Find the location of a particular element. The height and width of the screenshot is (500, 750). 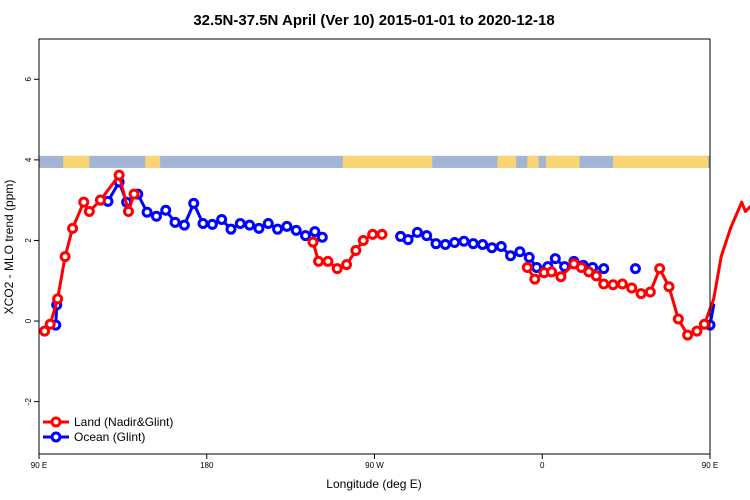

x-tick-label: 0 is located at coordinates (542, 465).